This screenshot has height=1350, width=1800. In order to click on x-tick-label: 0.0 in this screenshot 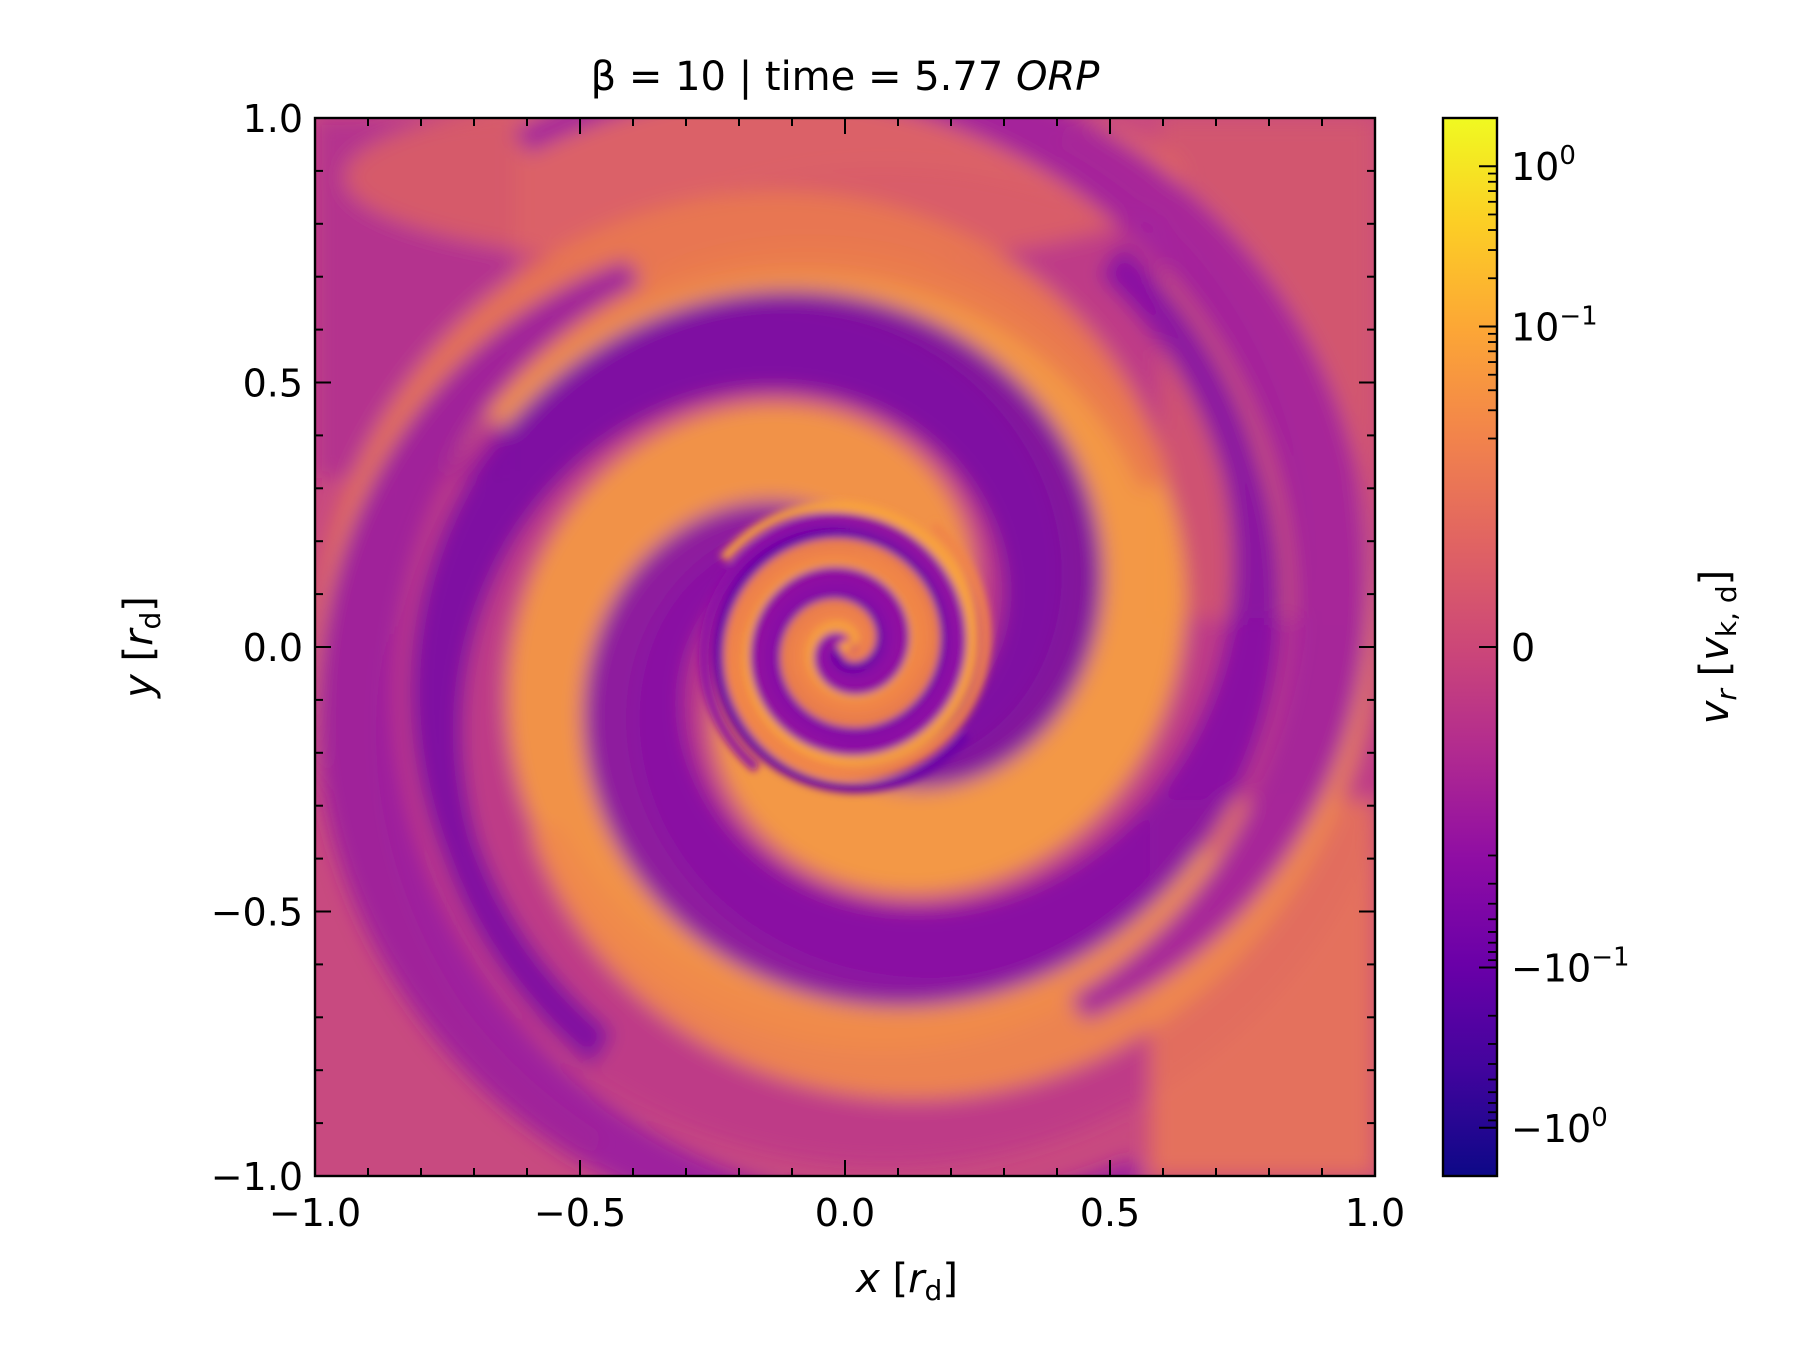, I will do `click(845, 1213)`.